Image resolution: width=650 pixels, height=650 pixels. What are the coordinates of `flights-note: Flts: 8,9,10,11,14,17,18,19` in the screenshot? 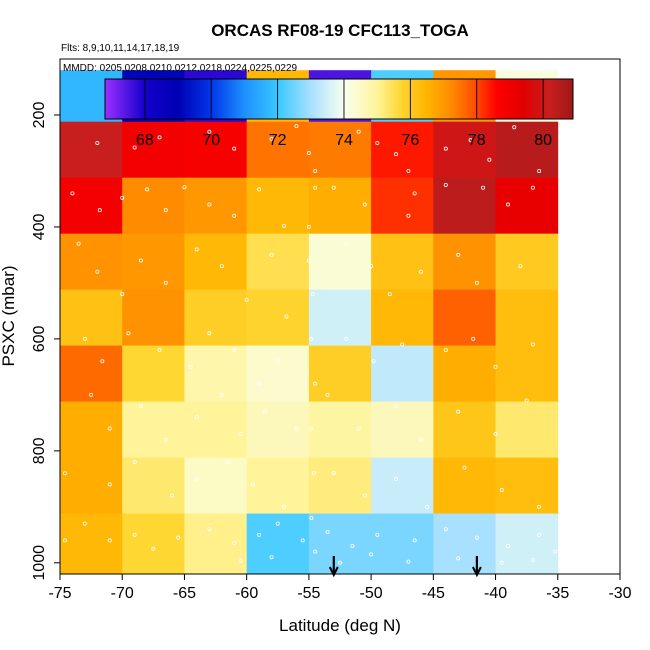 It's located at (120, 48).